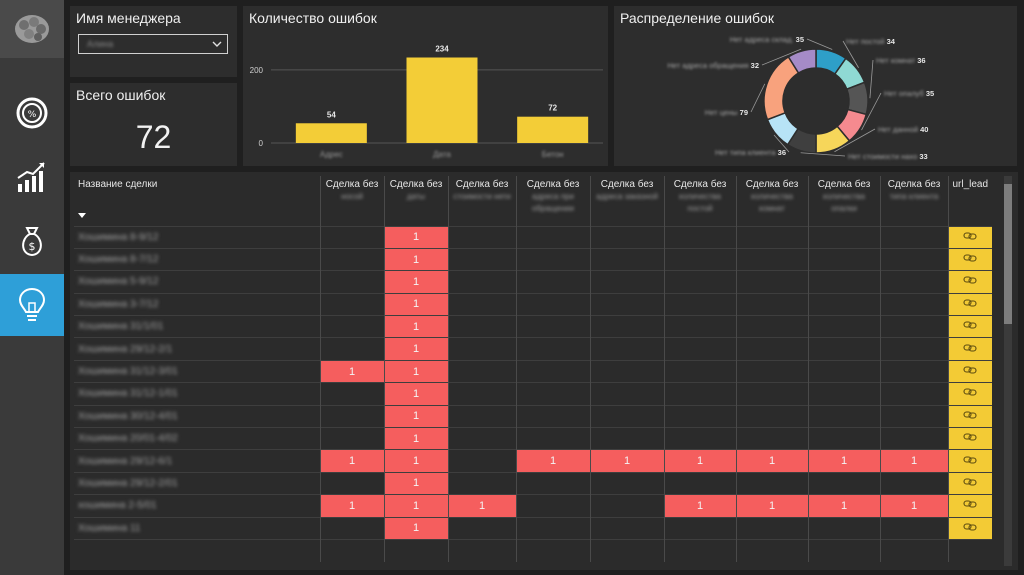  What do you see at coordinates (153, 44) in the screenshot?
I see `manager-select: Алина` at bounding box center [153, 44].